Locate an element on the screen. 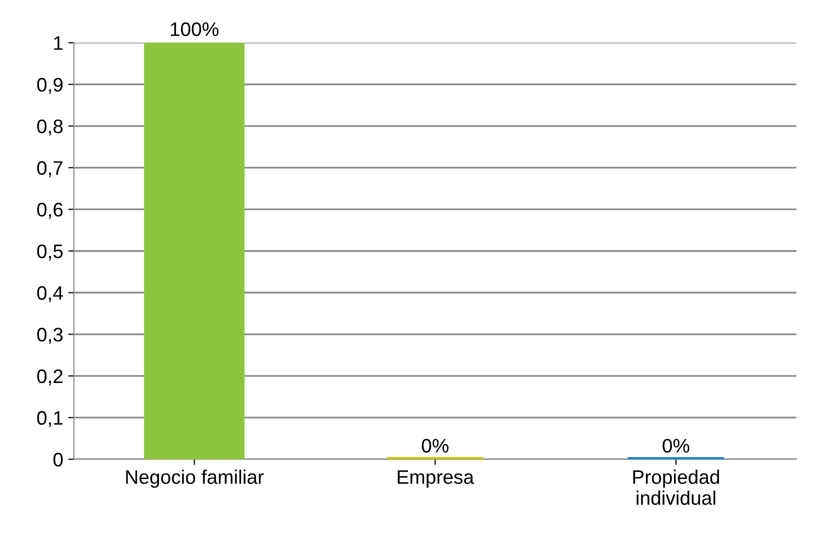 This screenshot has width=821, height=534. y-tick-label: 0,4 is located at coordinates (50, 294).